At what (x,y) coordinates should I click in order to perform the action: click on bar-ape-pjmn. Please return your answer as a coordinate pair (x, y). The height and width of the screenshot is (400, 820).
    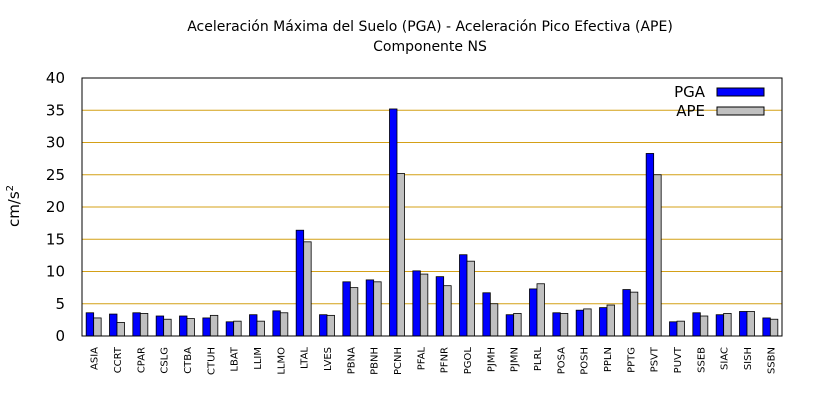
    Looking at the image, I should click on (517, 325).